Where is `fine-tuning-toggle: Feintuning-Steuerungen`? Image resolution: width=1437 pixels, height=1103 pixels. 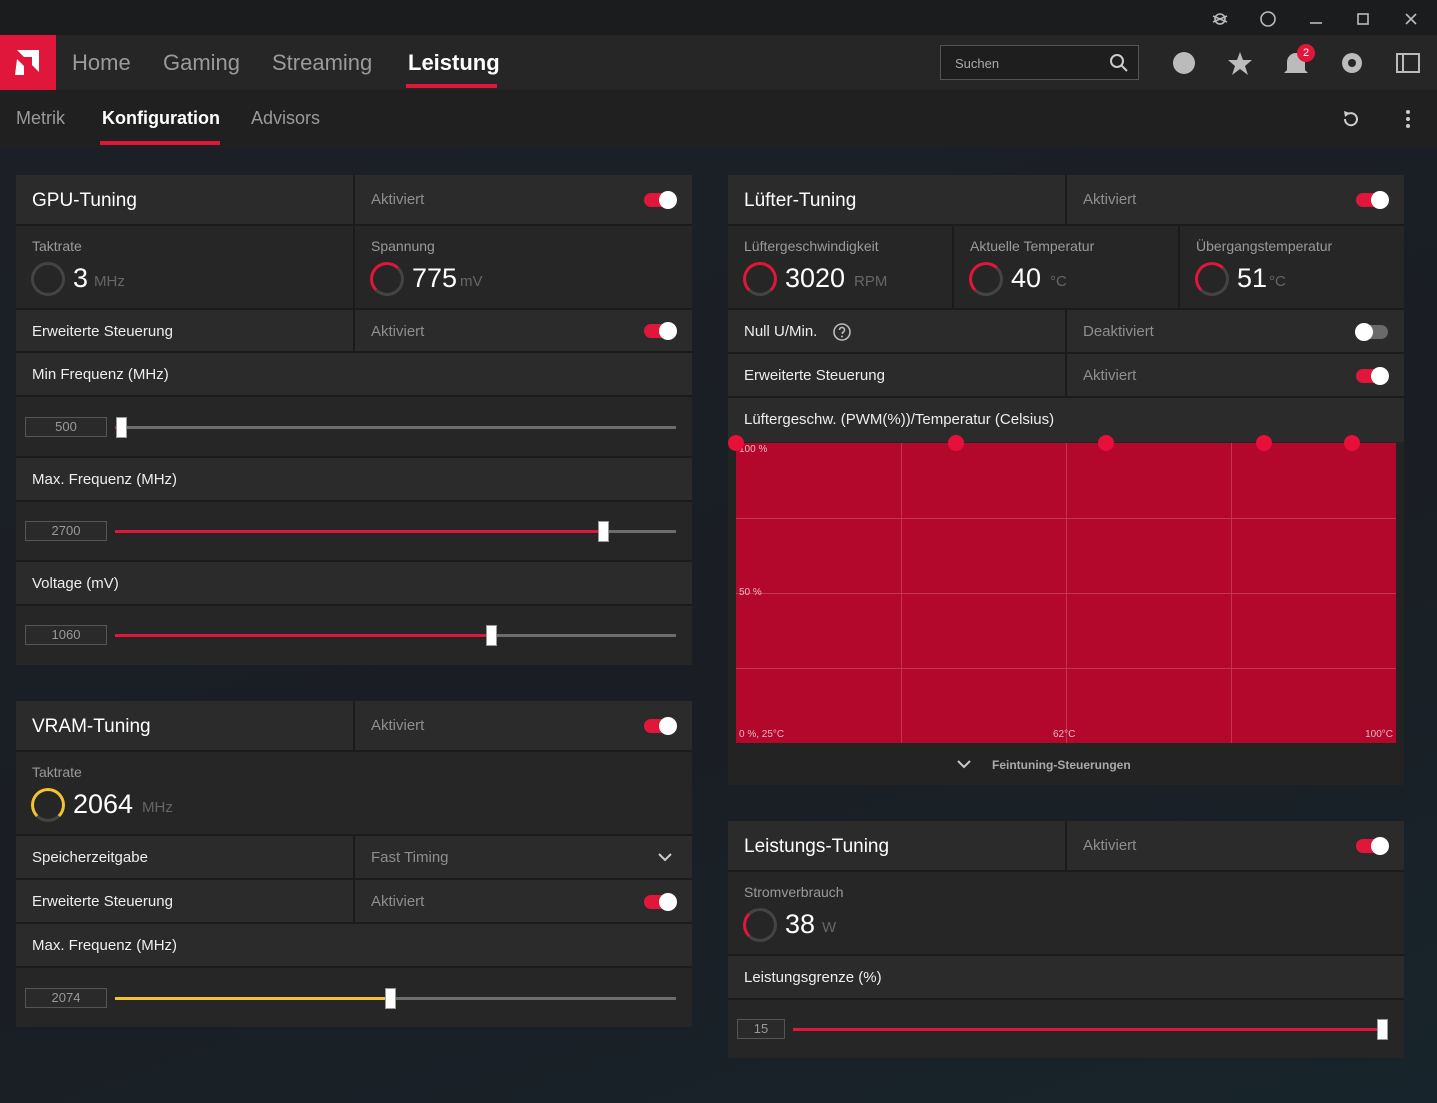 fine-tuning-toggle: Feintuning-Steuerungen is located at coordinates (1066, 764).